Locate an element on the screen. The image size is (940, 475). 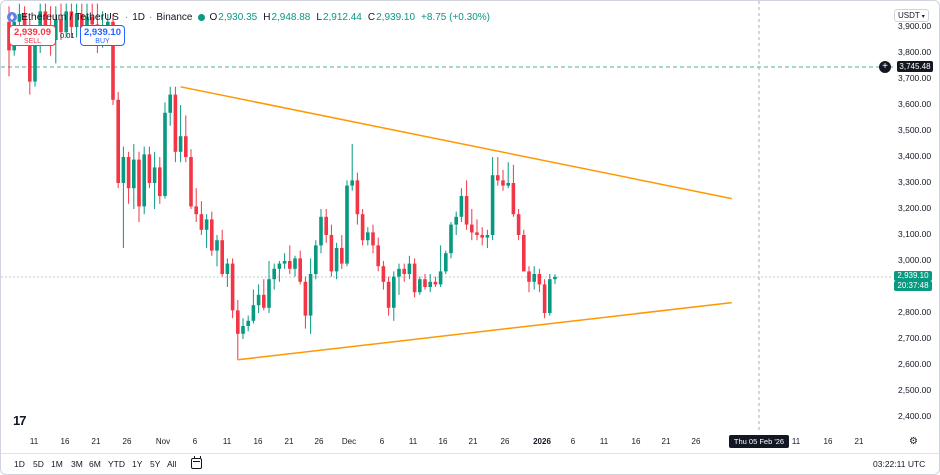
tradingview-logo-icon: 17 is located at coordinates (20, 420).